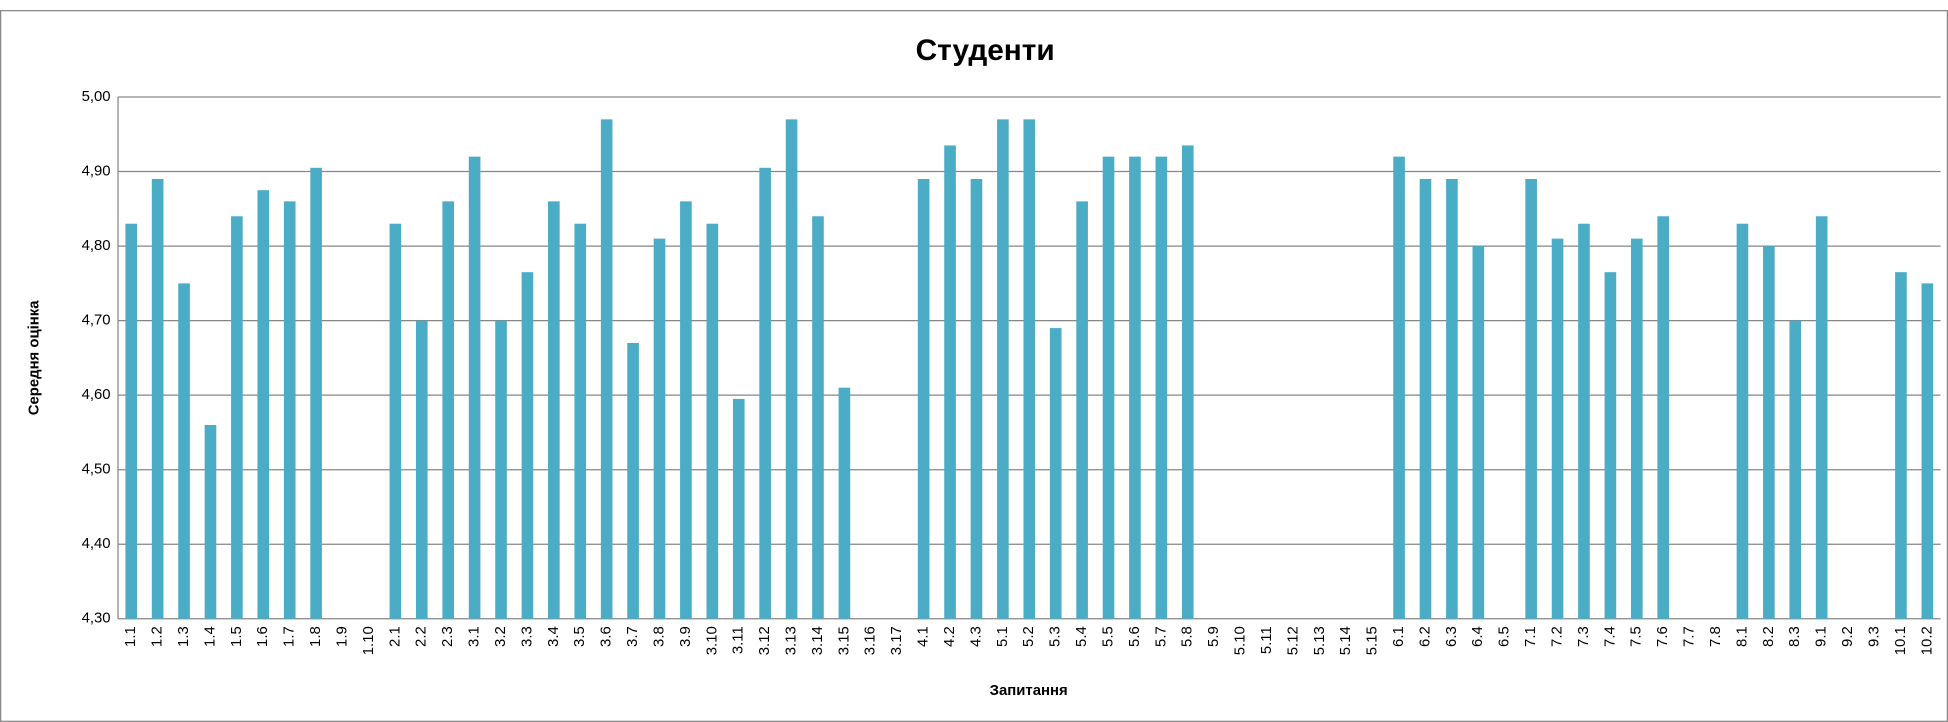 This screenshot has height=722, width=1948. I want to click on x-tick-label: 8.3, so click(1795, 636).